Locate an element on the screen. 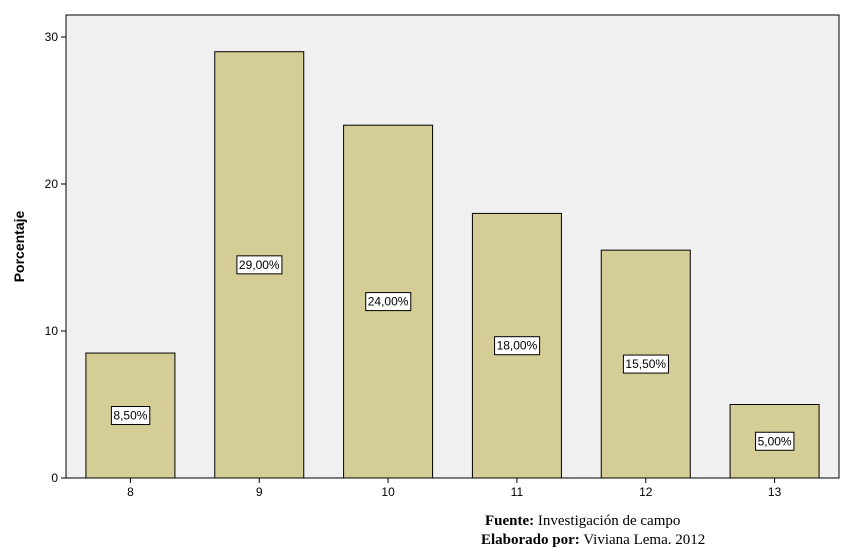 The height and width of the screenshot is (553, 846). x-tick-label-8: 8 is located at coordinates (130, 492).